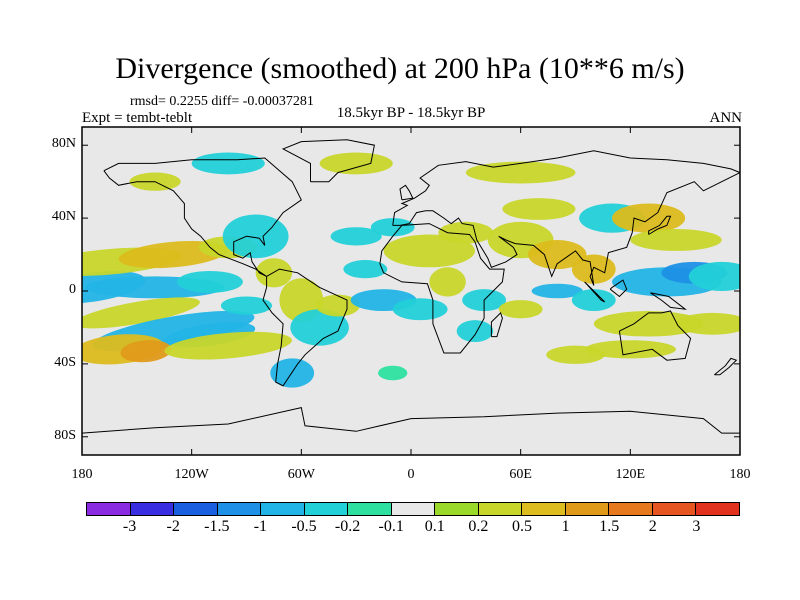 This screenshot has height=600, width=800. I want to click on colorbar-label: 3, so click(696, 526).